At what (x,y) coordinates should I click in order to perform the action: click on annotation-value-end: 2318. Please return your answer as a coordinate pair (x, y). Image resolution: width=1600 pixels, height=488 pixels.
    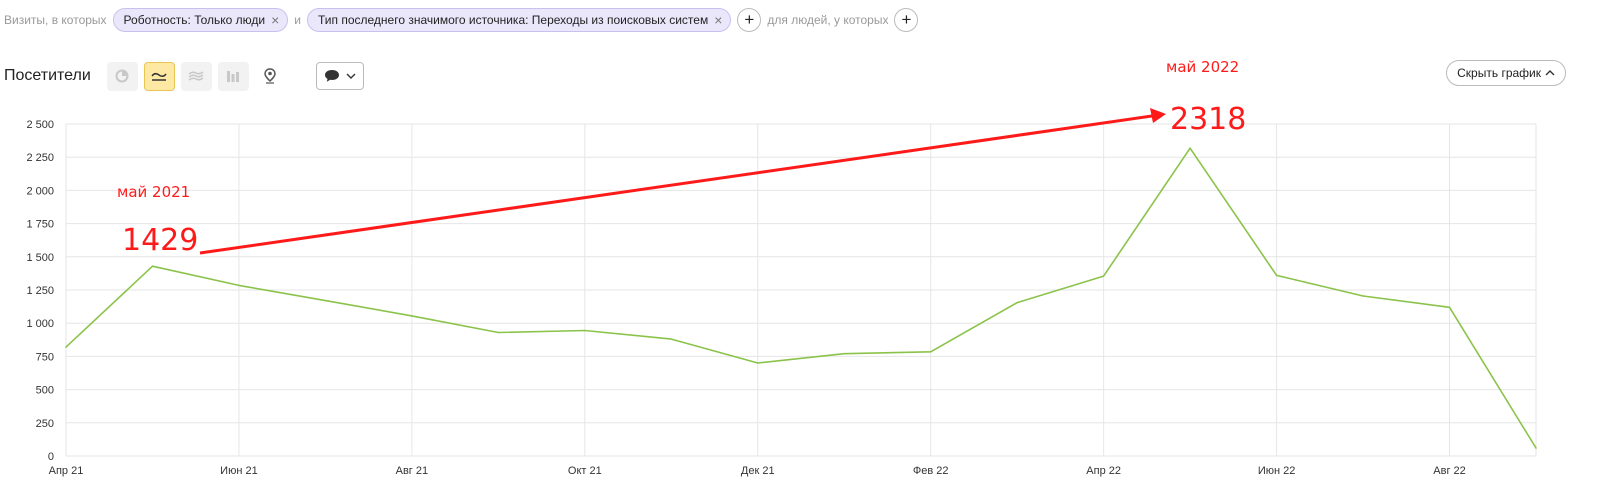
    Looking at the image, I should click on (1208, 119).